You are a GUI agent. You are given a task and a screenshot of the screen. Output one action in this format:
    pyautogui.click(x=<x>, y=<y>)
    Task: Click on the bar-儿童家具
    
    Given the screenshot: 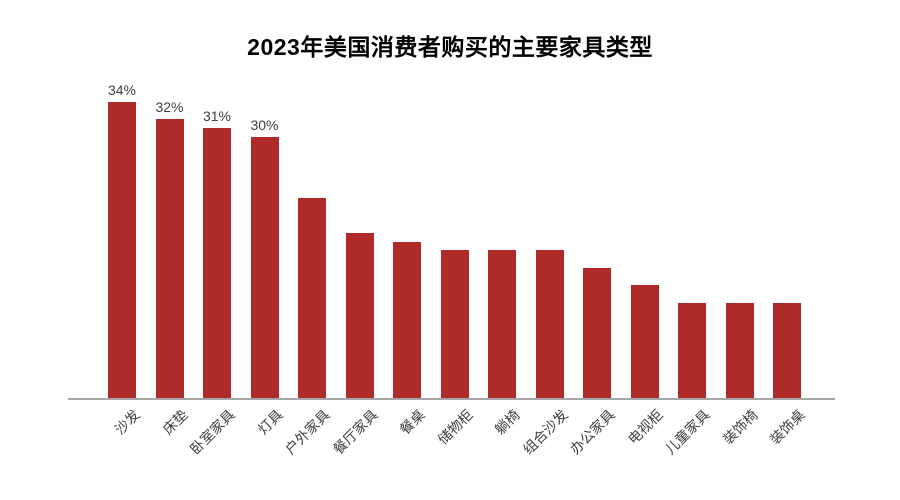 What is the action you would take?
    pyautogui.click(x=692, y=351)
    